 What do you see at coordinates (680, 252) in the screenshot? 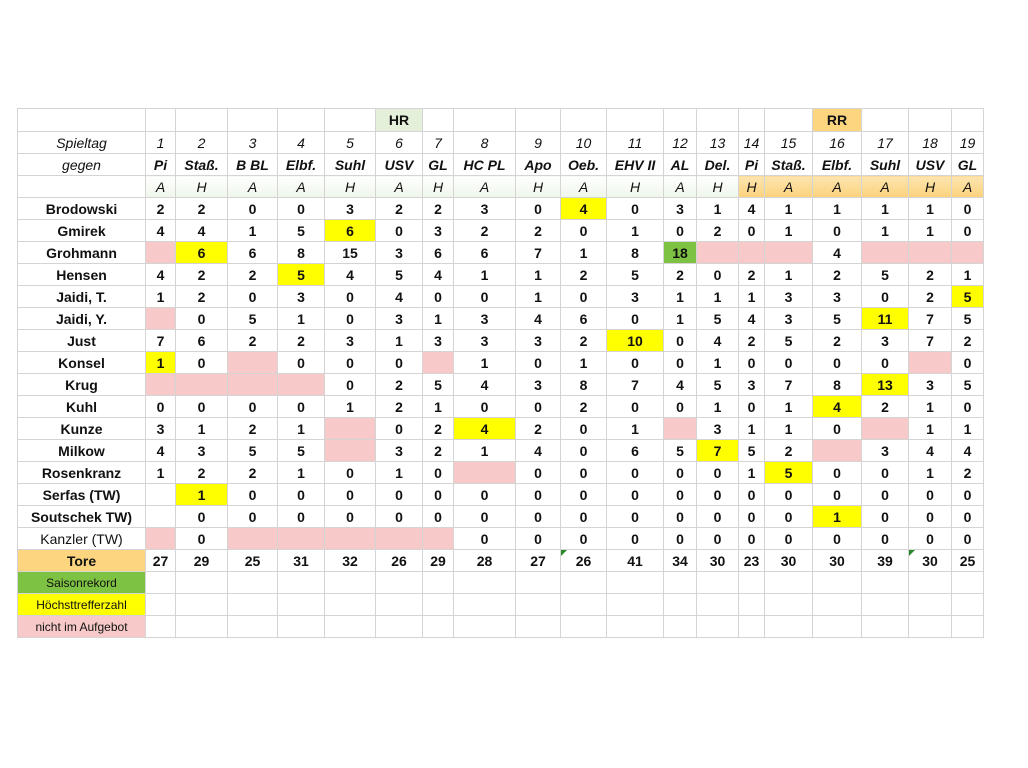
I see `goal-count: 18` at bounding box center [680, 252].